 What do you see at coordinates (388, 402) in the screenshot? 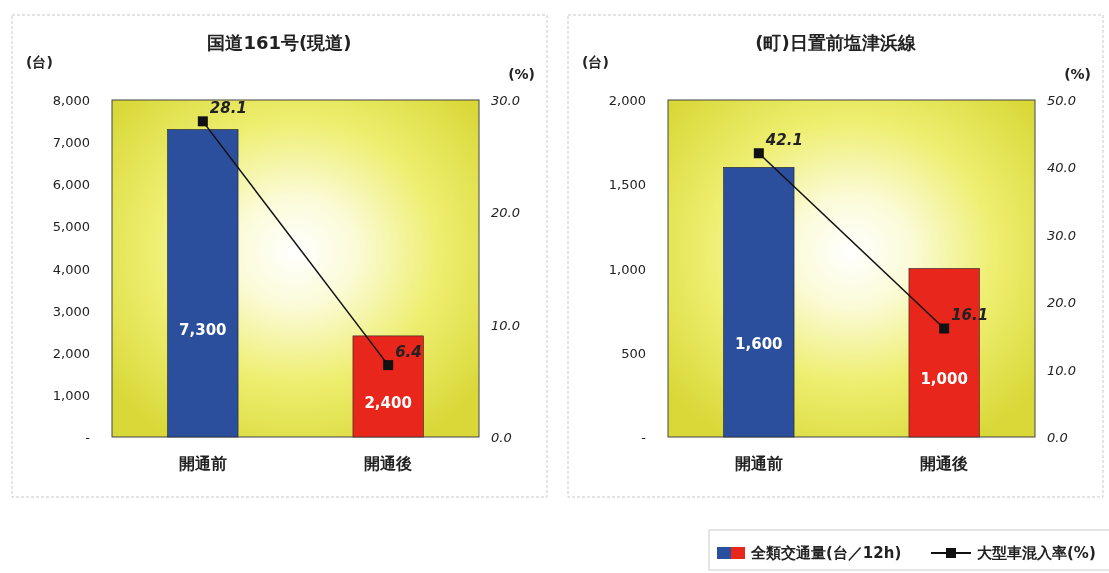
I see `data-label: 2,400` at bounding box center [388, 402].